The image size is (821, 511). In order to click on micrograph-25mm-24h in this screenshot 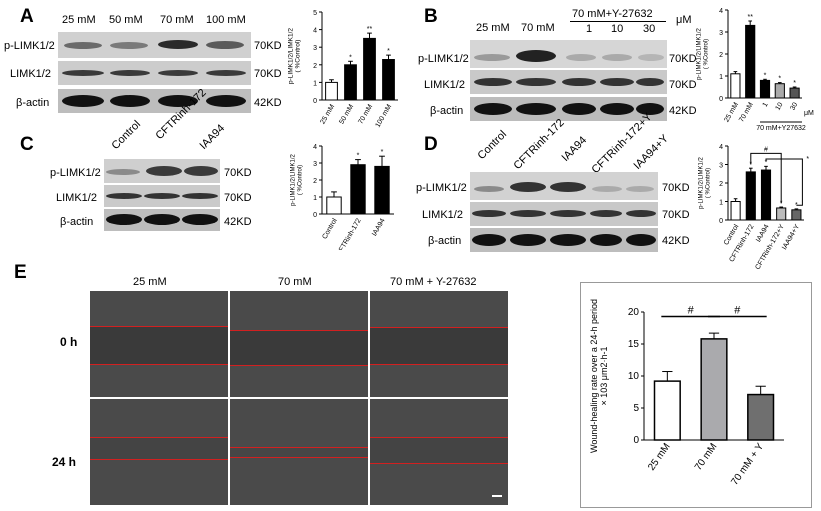, I will do `click(159, 452)`.